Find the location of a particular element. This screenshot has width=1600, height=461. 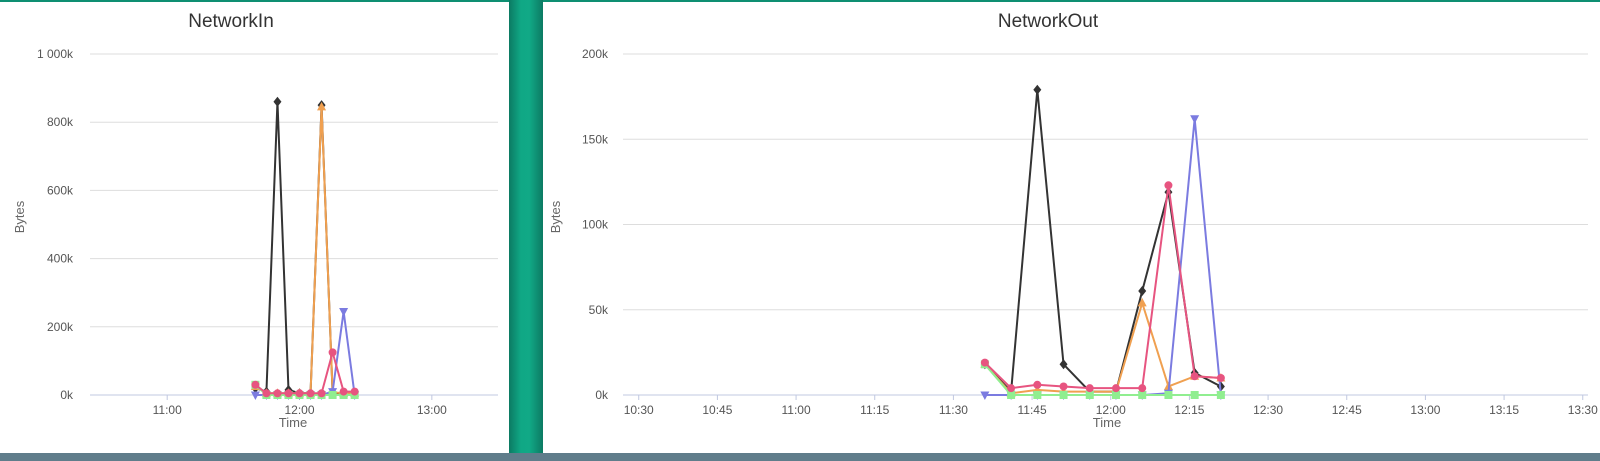

y-tick-label: 400k is located at coordinates (60, 259).